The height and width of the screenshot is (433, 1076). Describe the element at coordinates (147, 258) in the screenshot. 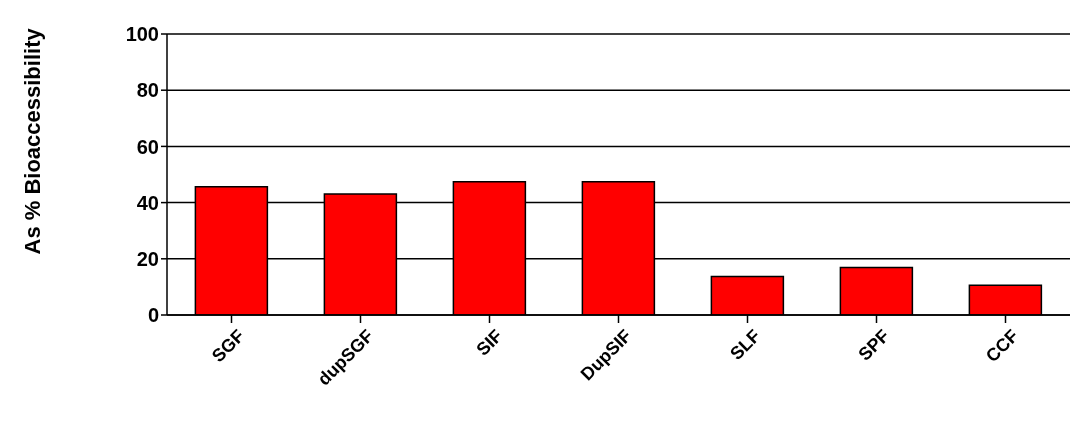

I see `y-tick-label: 20` at that location.